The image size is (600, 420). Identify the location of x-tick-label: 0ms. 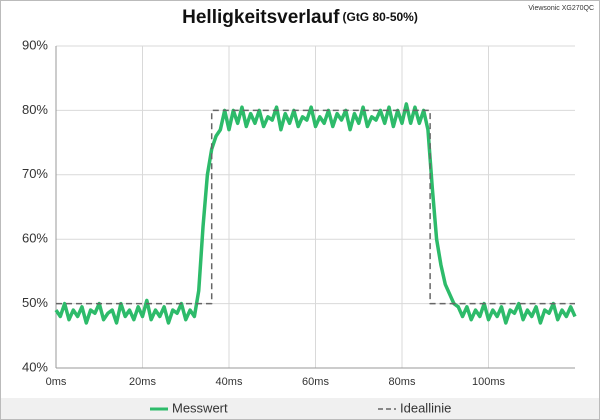
(56, 382).